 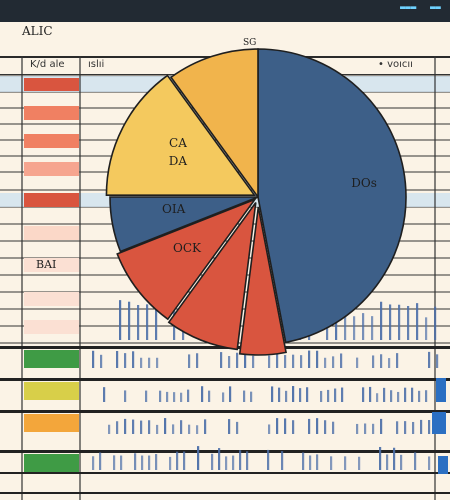 What do you see at coordinates (96, 64) in the screenshot?
I see `header-col-2: ıslıi` at bounding box center [96, 64].